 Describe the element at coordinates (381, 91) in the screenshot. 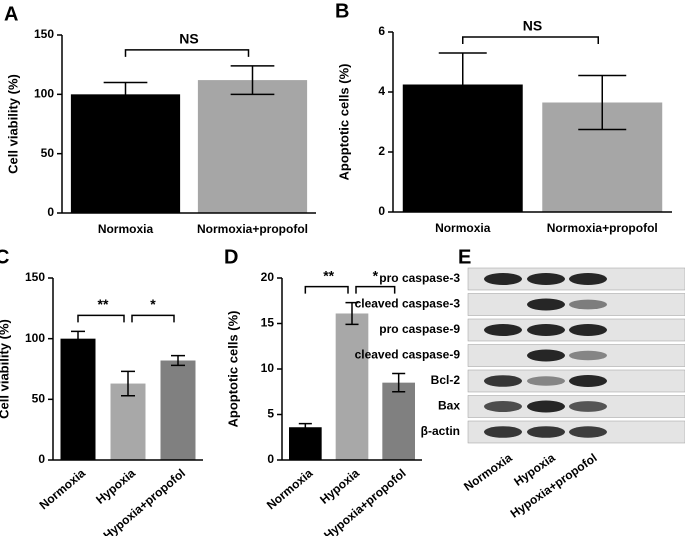

I see `y-tick-label: 4` at that location.